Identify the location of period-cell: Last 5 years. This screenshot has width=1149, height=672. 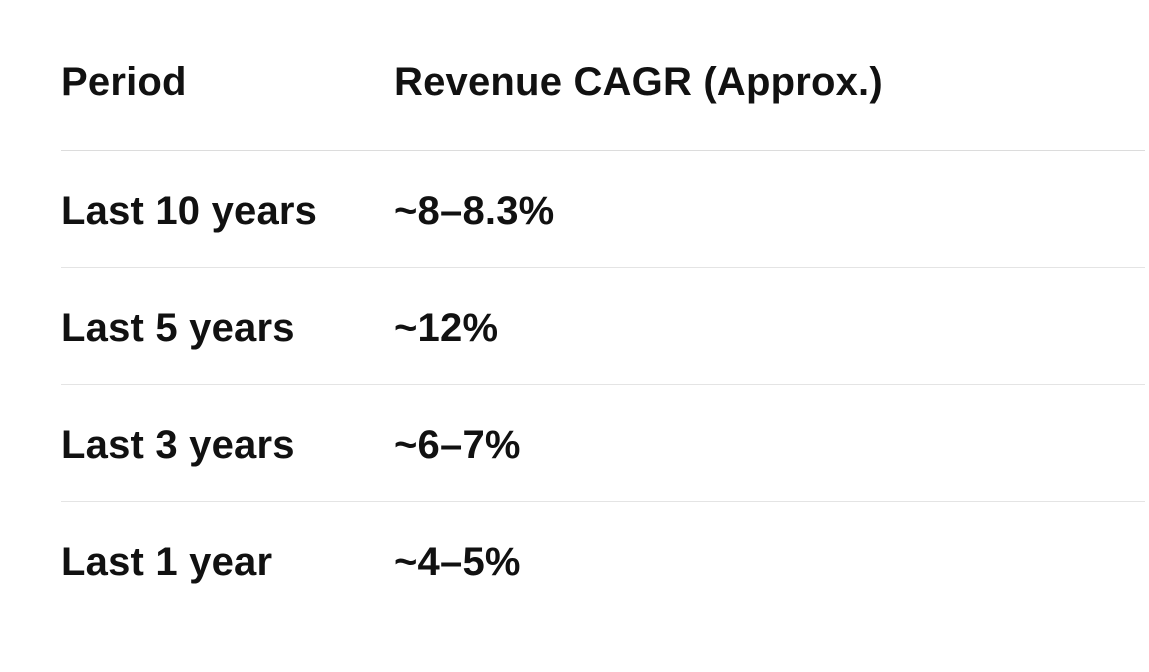
(178, 327).